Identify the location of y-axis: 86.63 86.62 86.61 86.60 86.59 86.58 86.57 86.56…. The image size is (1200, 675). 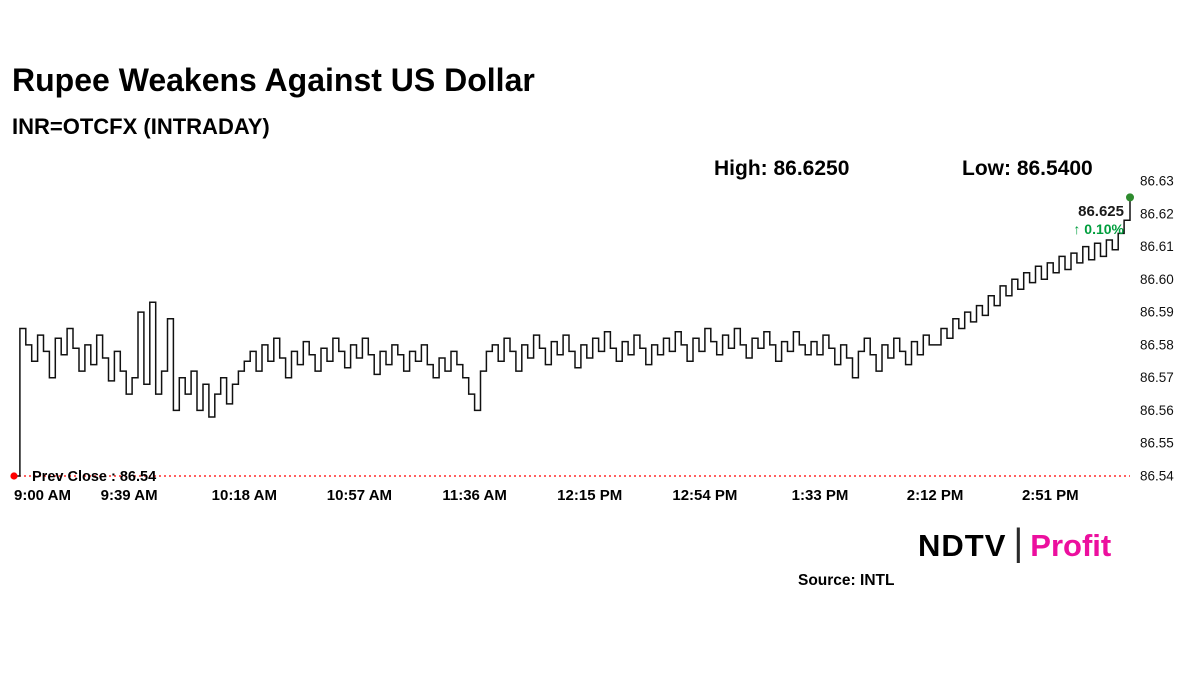
(1157, 329).